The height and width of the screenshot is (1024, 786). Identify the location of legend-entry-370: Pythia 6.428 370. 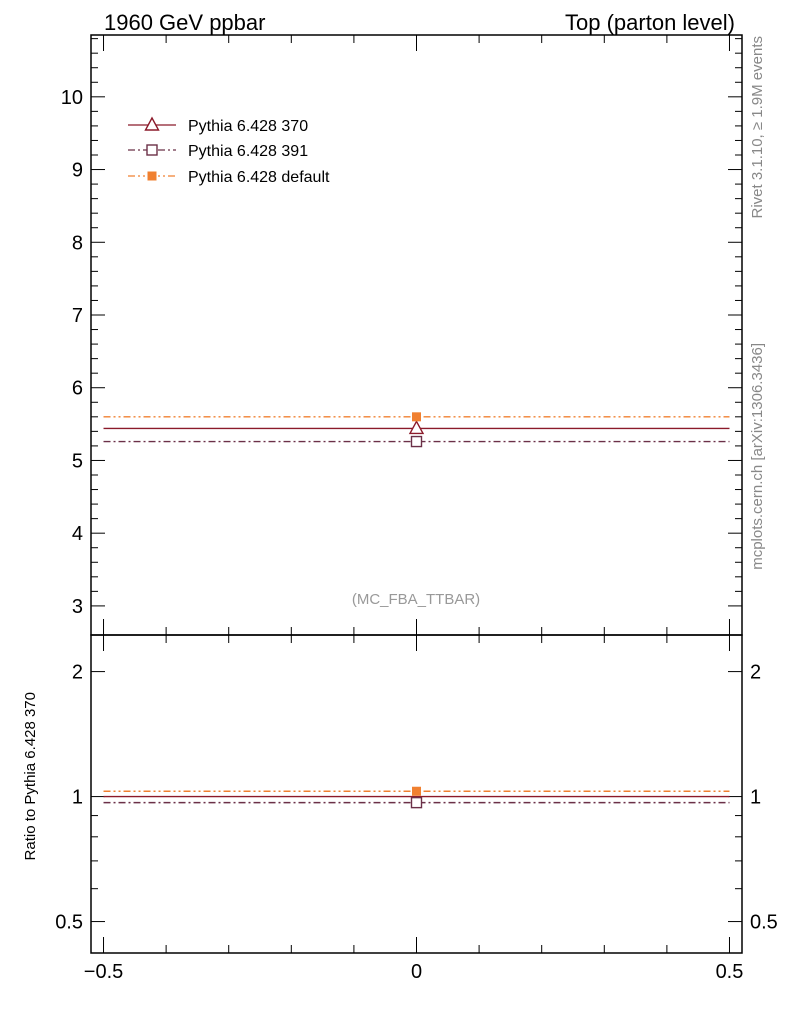
(218, 125).